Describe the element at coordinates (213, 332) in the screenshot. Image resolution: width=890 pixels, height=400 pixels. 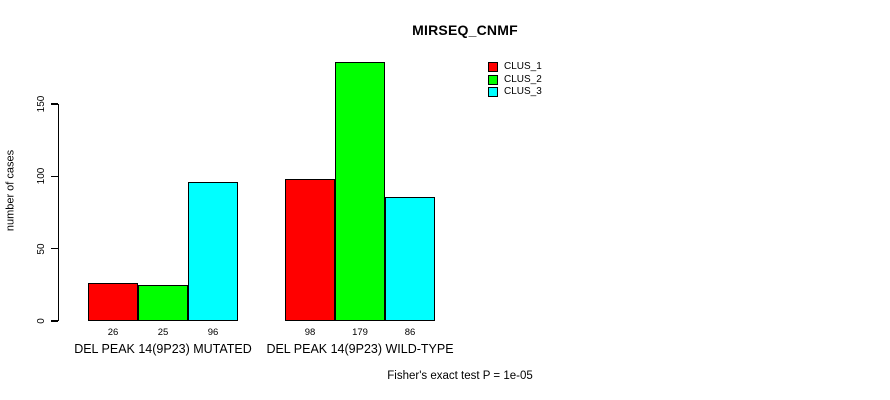
I see `bar-value-label-clus_3-group1: 96` at that location.